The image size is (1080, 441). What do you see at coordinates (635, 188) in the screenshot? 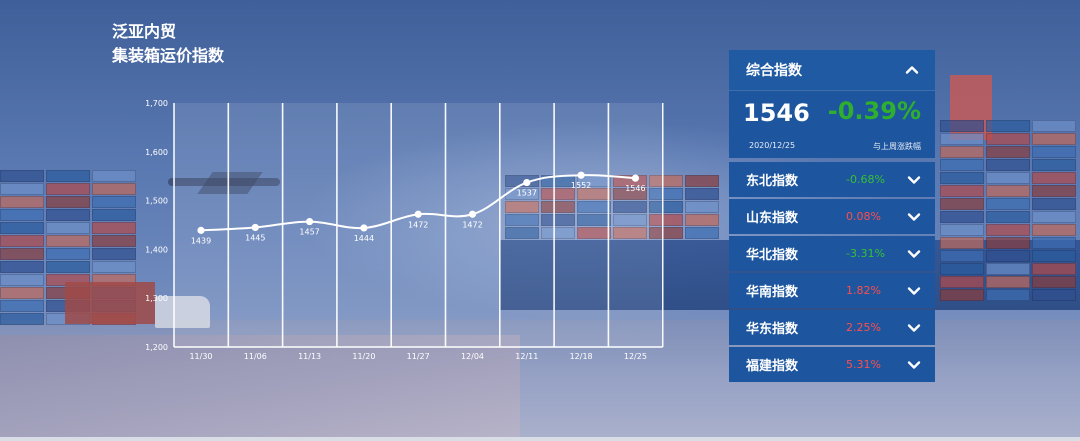
I see `data-label: 1546` at bounding box center [635, 188].